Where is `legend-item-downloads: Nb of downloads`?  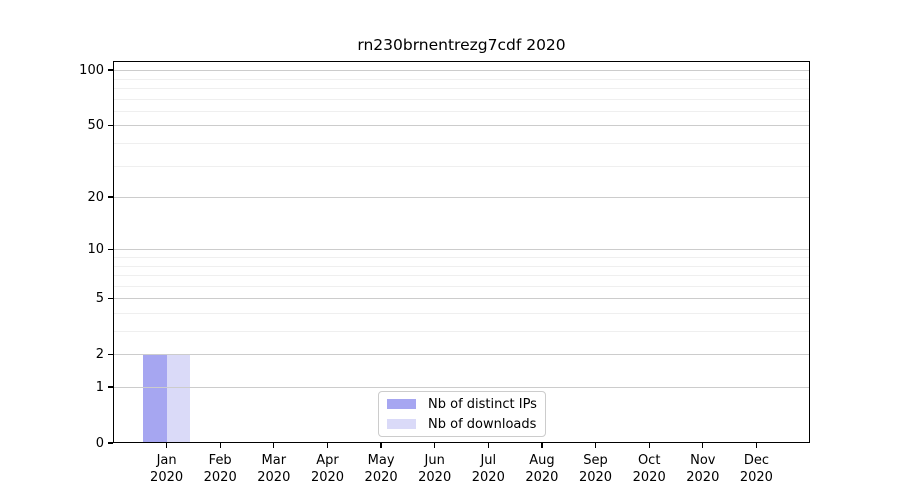
legend-item-downloads: Nb of downloads is located at coordinates (462, 424).